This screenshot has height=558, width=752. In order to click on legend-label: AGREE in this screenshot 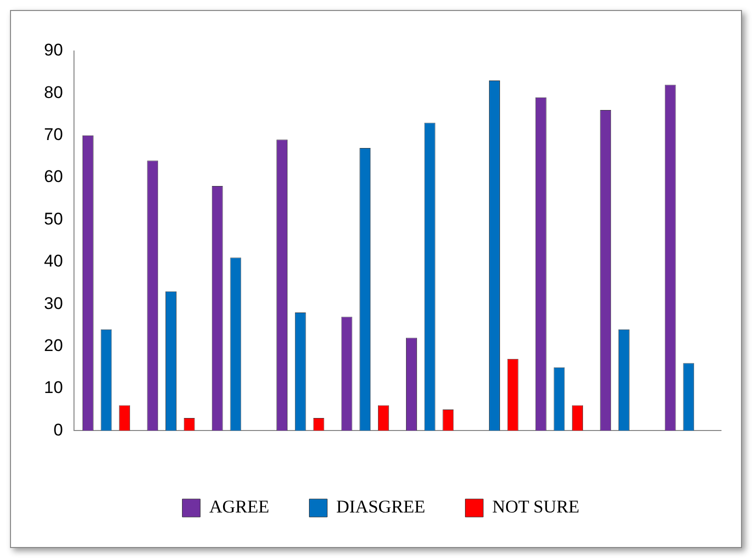, I will do `click(239, 506)`.